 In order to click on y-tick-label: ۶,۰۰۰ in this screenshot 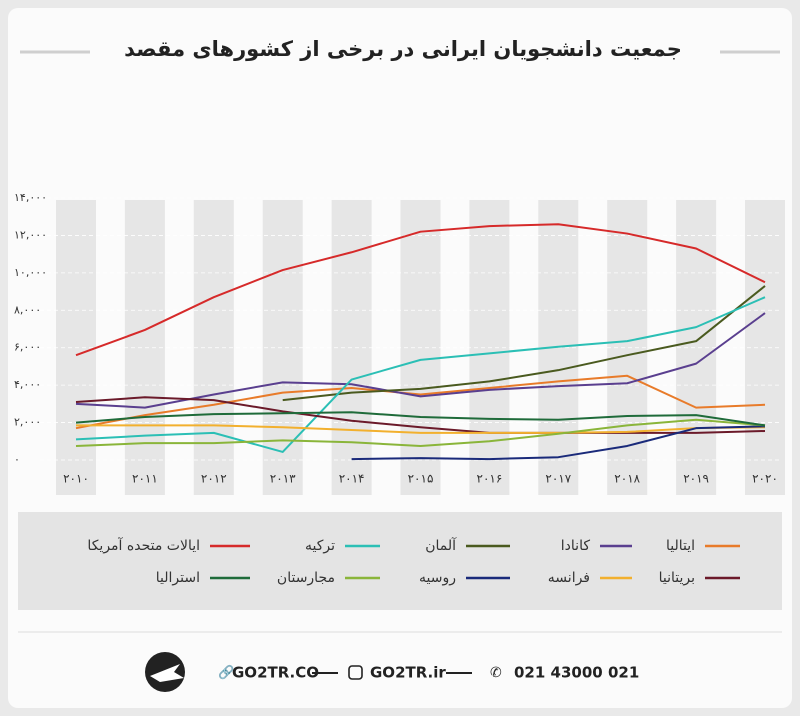, I will do `click(27, 347)`.